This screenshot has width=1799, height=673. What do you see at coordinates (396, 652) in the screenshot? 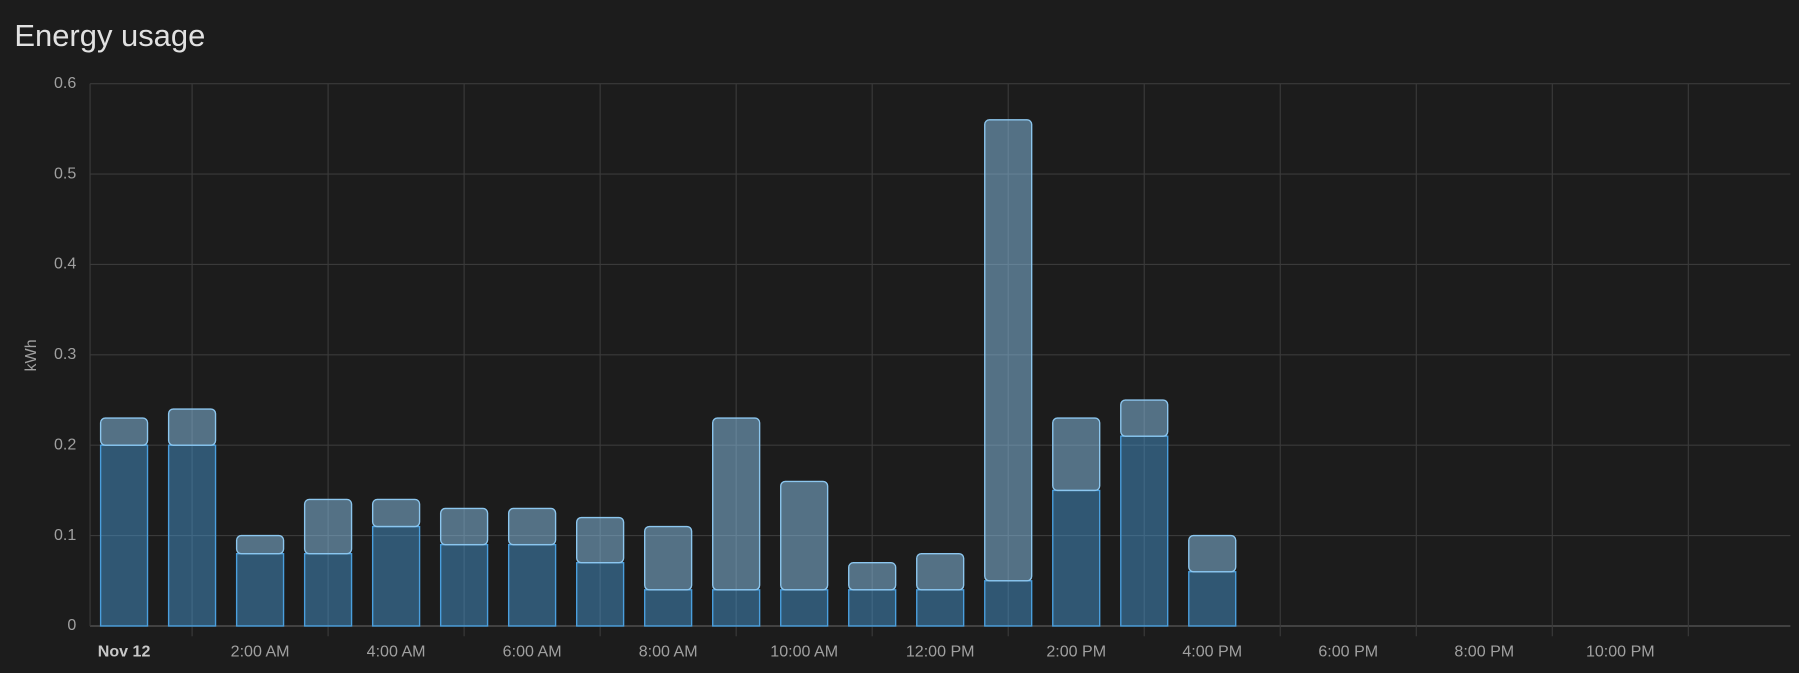
I see `x-tick-label: 4:00 AM` at bounding box center [396, 652].